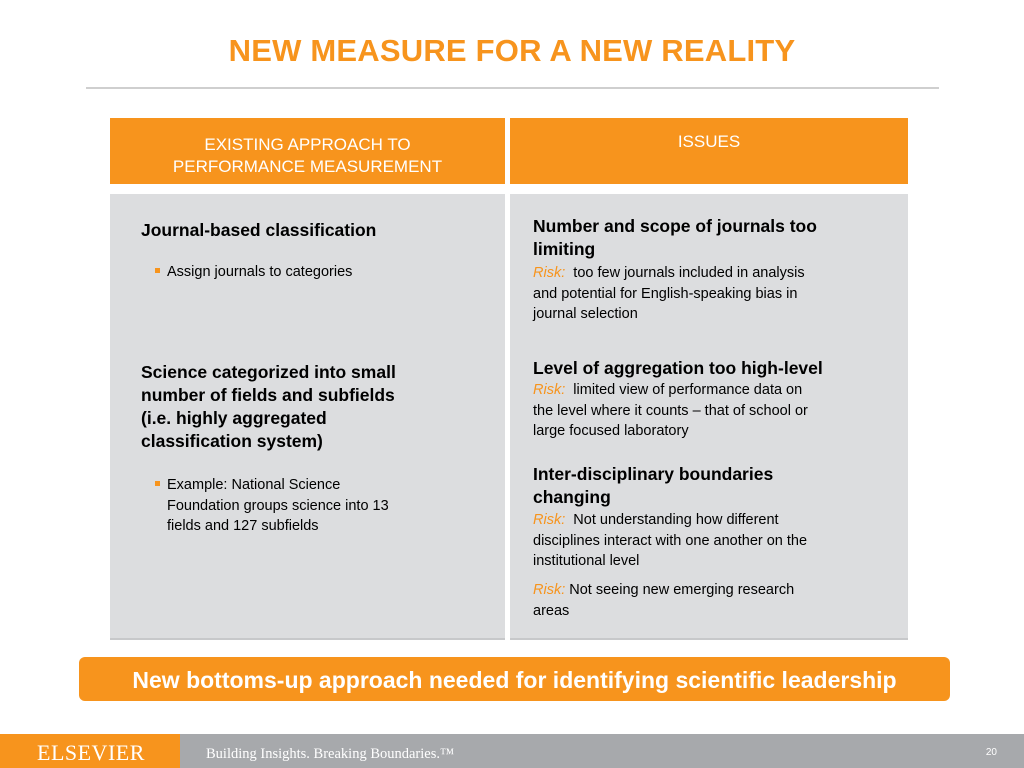  Describe the element at coordinates (307, 166) in the screenshot. I see `header-line: PERFORMANCE MEASUREMENT` at that location.